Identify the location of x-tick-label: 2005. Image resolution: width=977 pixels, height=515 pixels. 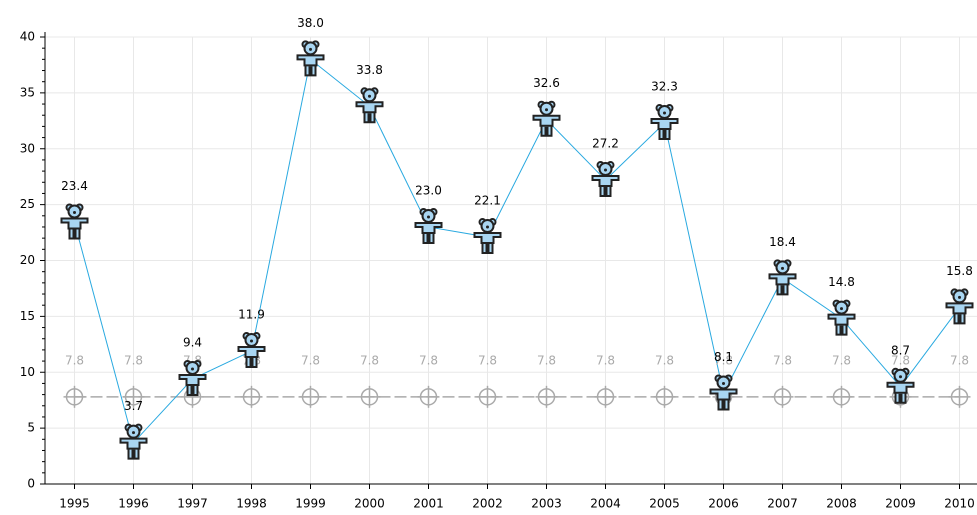
(664, 504).